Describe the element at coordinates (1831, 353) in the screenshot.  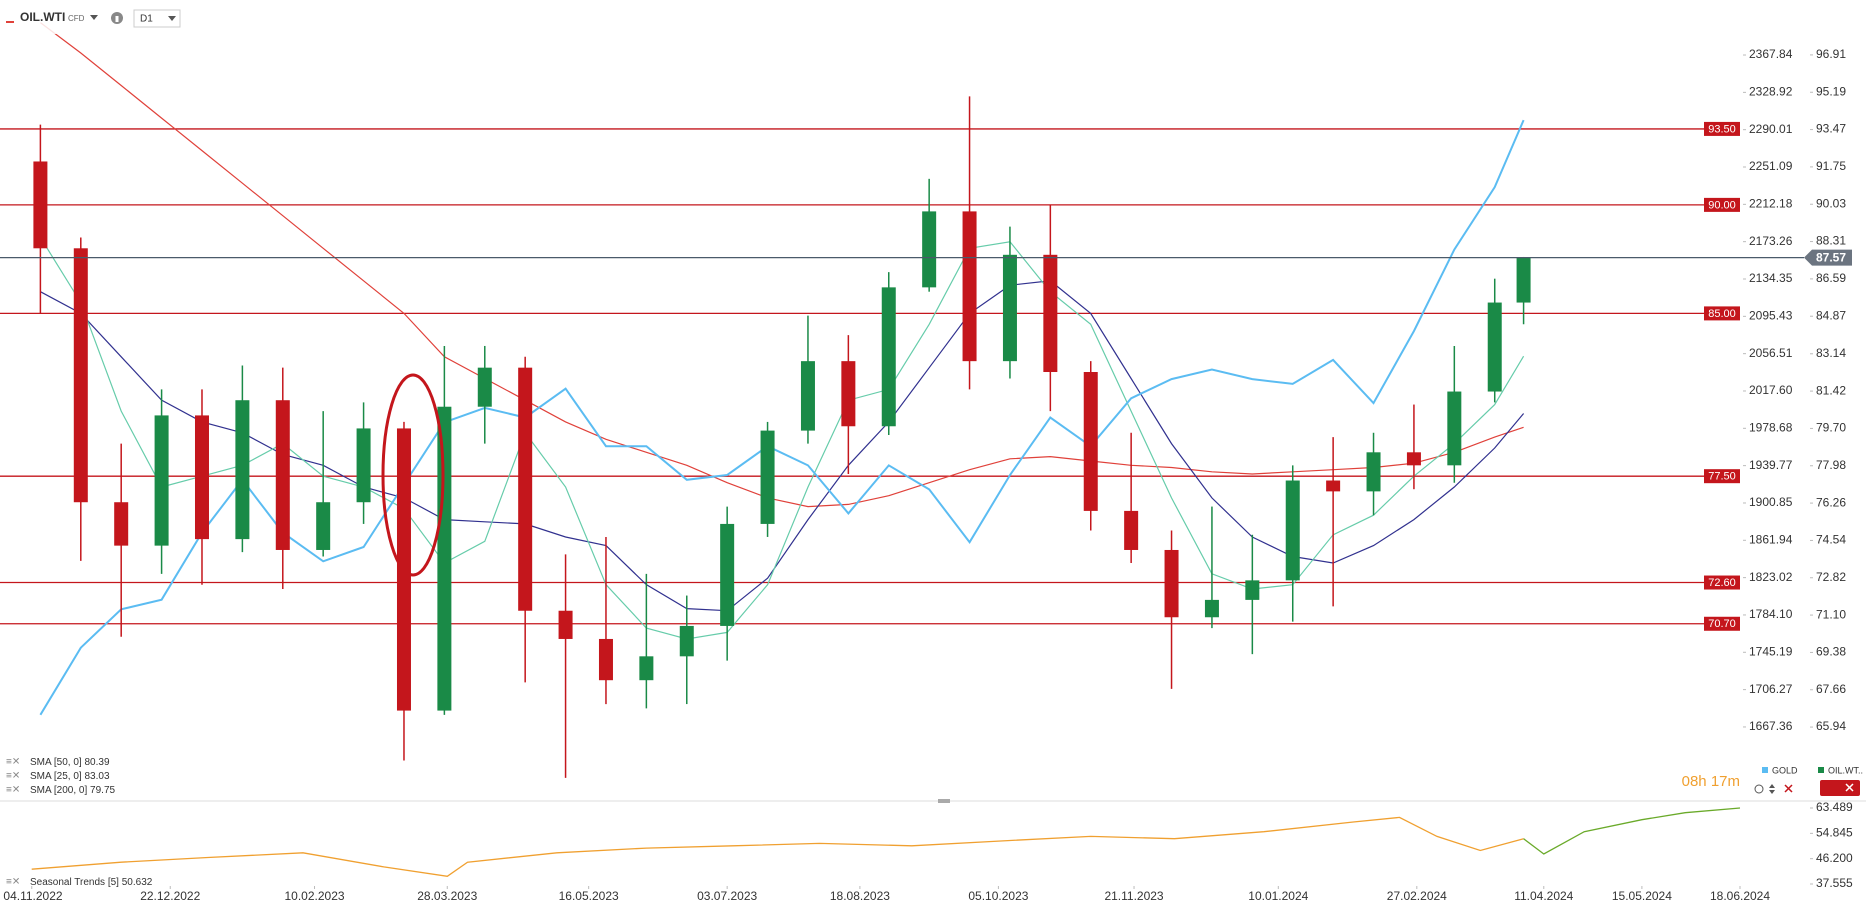
I see `y-tick-label: 83.14` at that location.